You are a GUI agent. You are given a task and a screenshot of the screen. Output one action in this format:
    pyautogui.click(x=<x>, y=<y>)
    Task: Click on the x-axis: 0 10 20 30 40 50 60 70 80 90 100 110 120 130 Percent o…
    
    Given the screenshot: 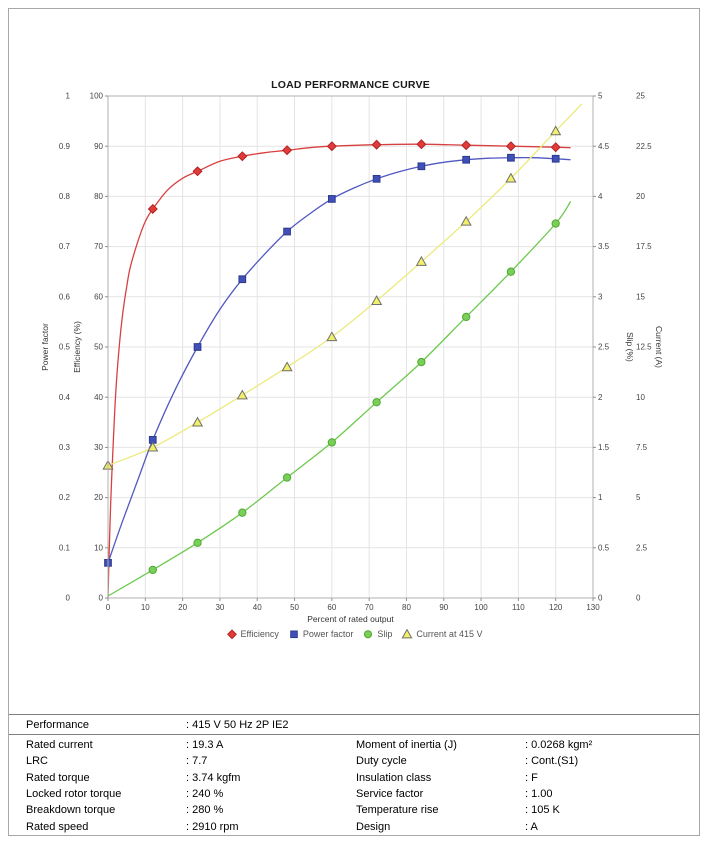 What is the action you would take?
    pyautogui.click(x=353, y=611)
    